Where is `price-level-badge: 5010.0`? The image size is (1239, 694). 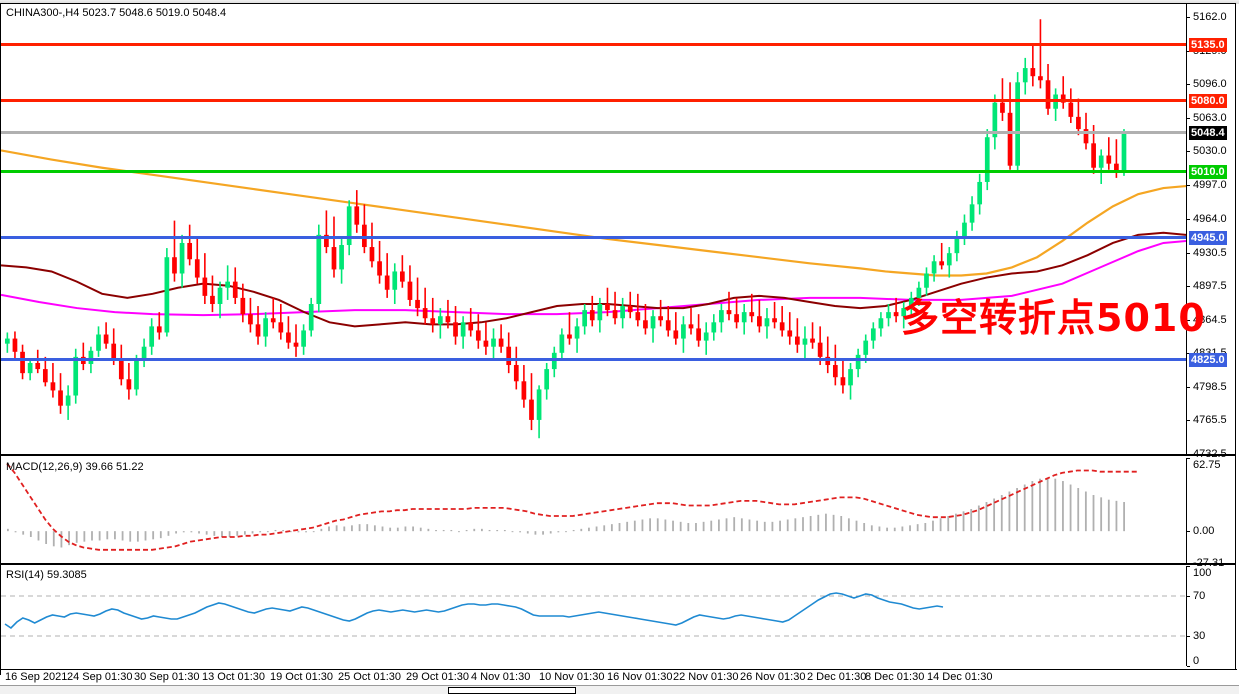
price-level-badge: 5010.0 is located at coordinates (1208, 171).